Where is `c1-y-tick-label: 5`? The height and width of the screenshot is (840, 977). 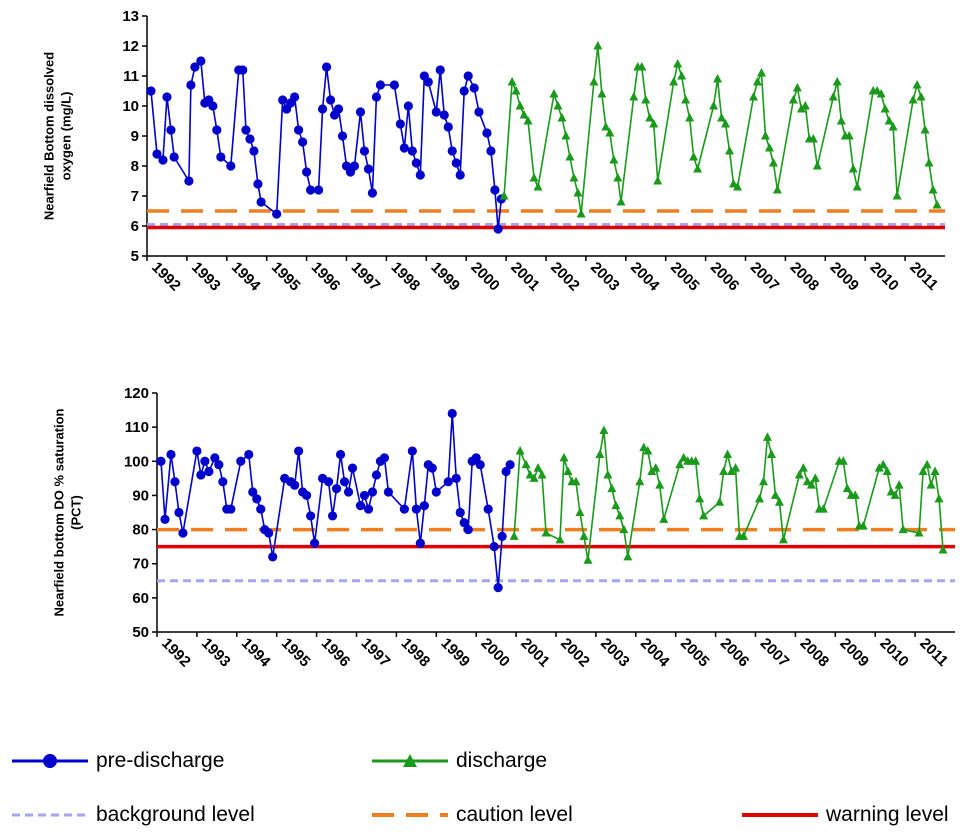
c1-y-tick-label: 5 is located at coordinates (135, 256).